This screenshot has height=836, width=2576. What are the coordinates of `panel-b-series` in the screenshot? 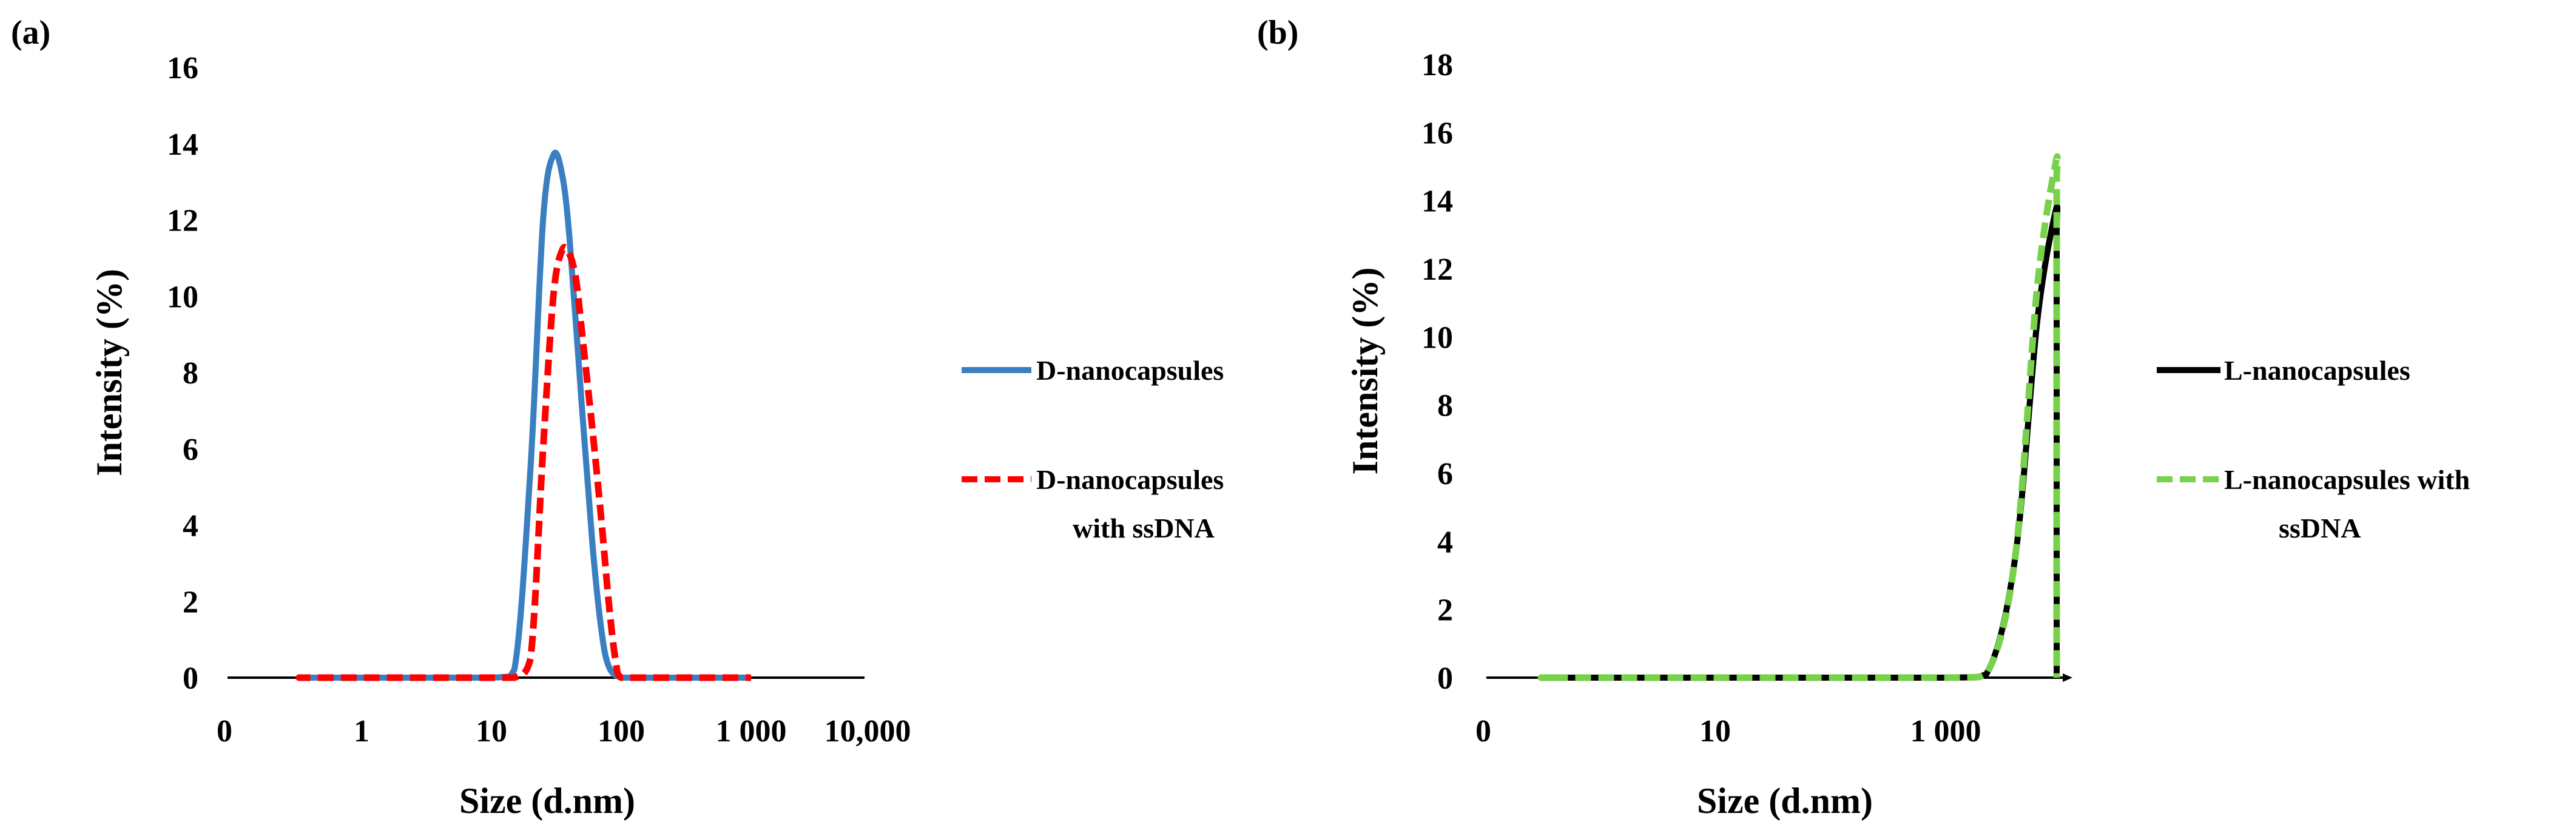 It's located at (1799, 417).